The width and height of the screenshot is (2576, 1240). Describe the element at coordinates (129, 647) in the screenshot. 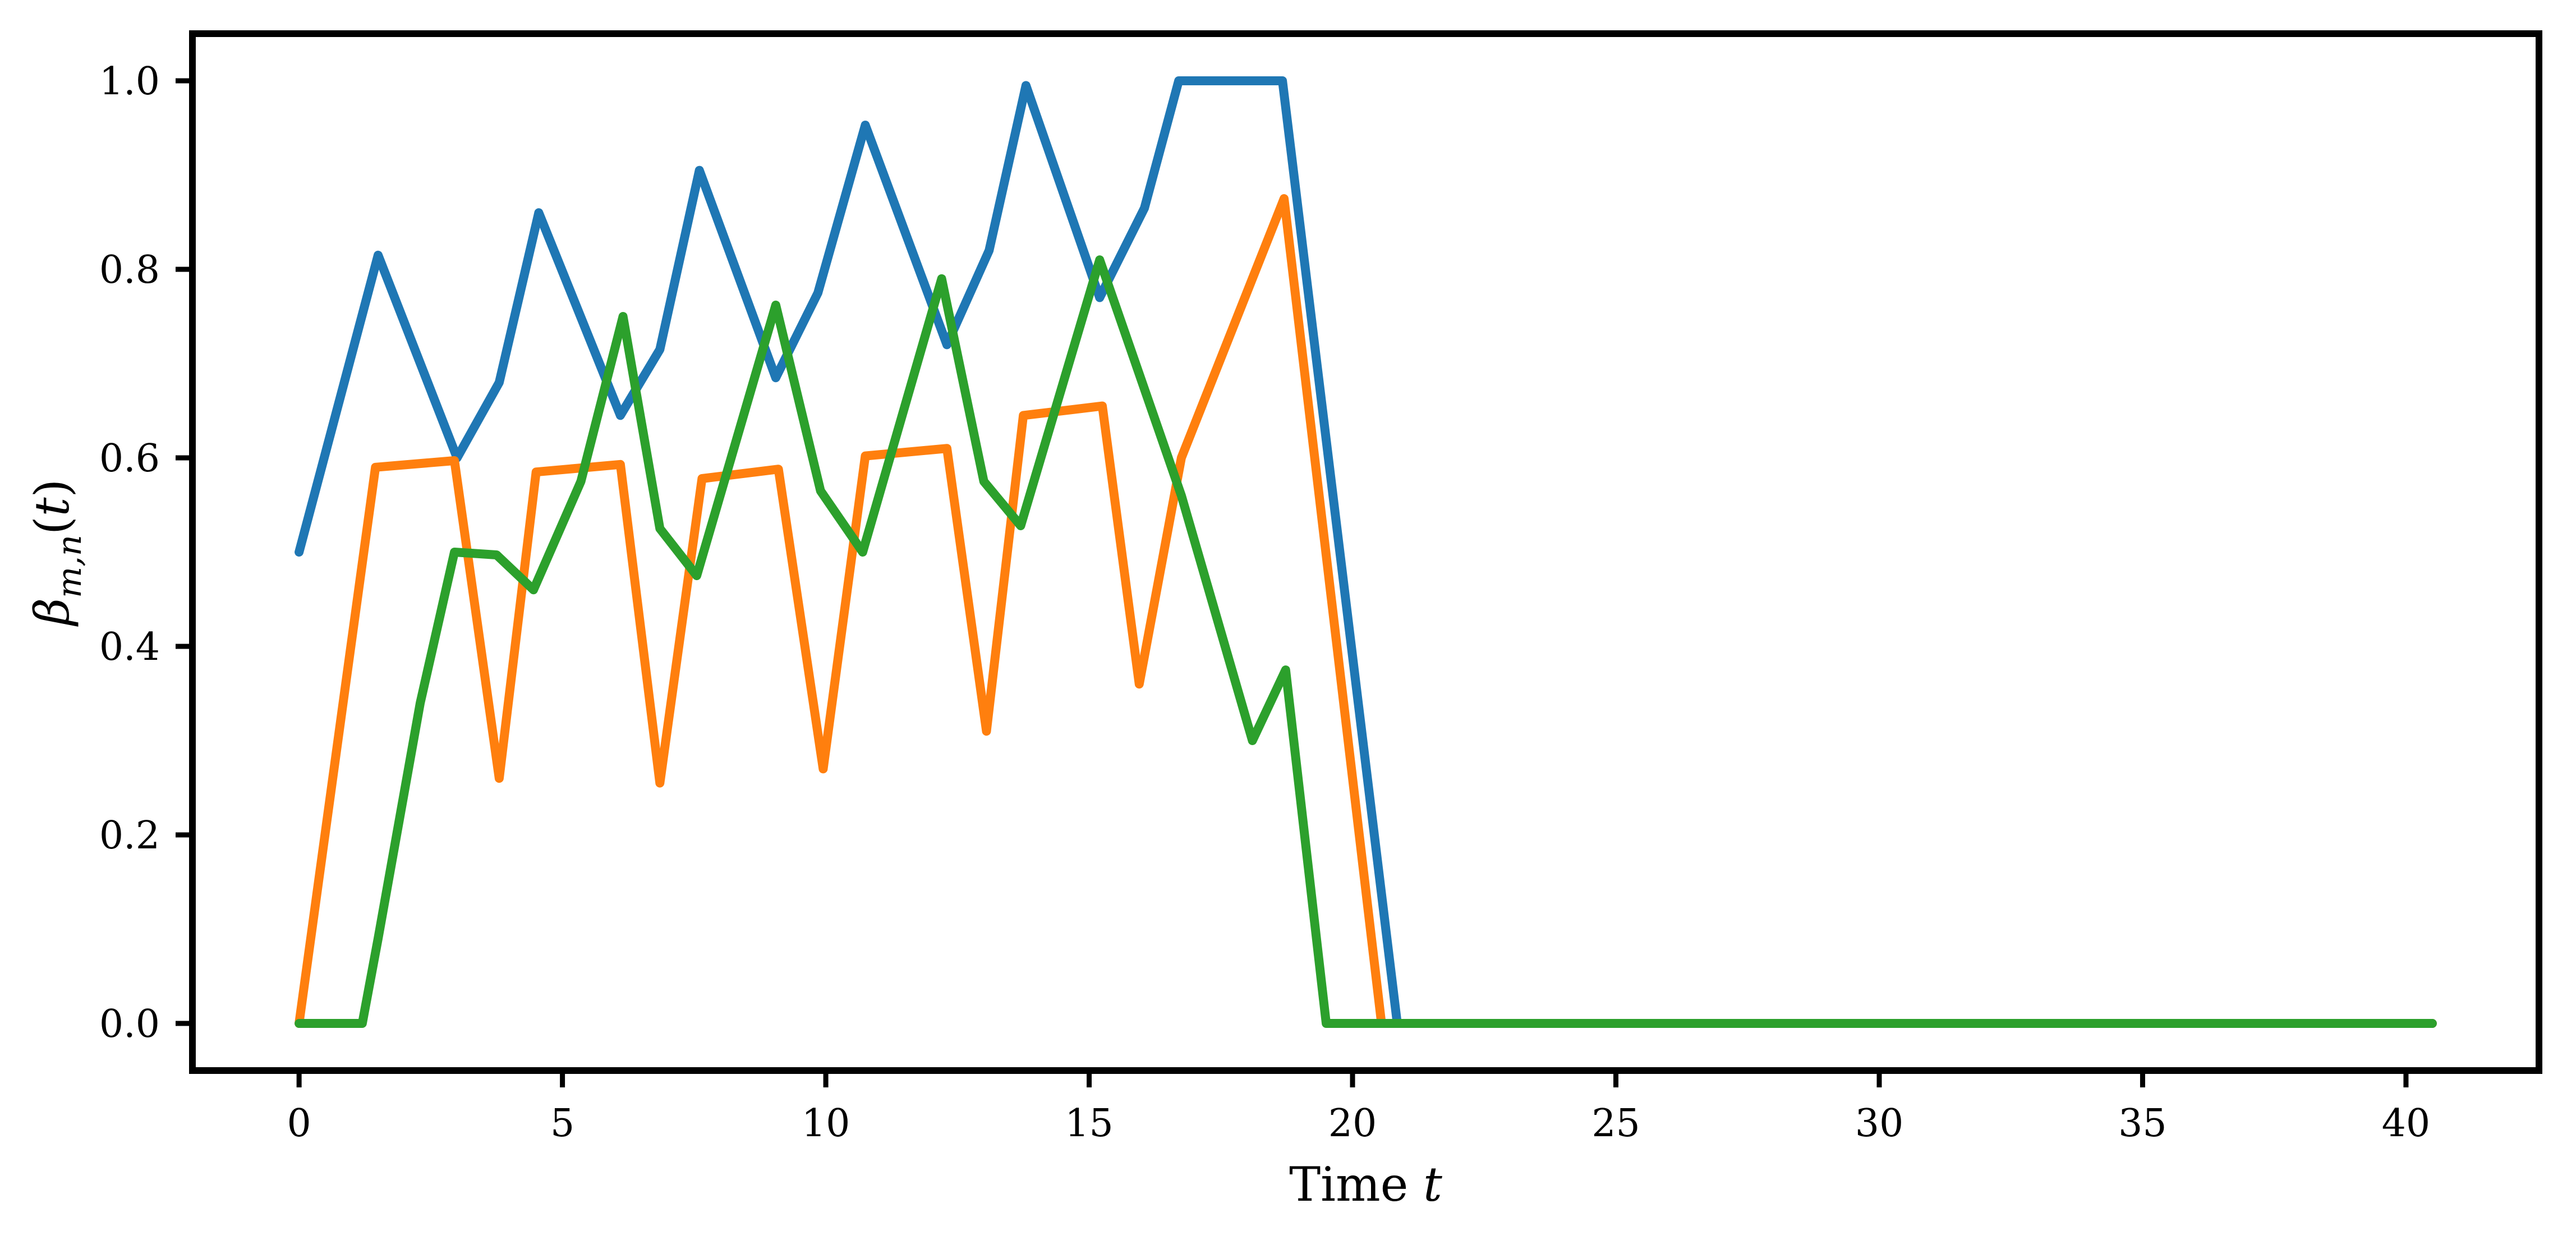

I see `y-tick-label: 0.4` at that location.